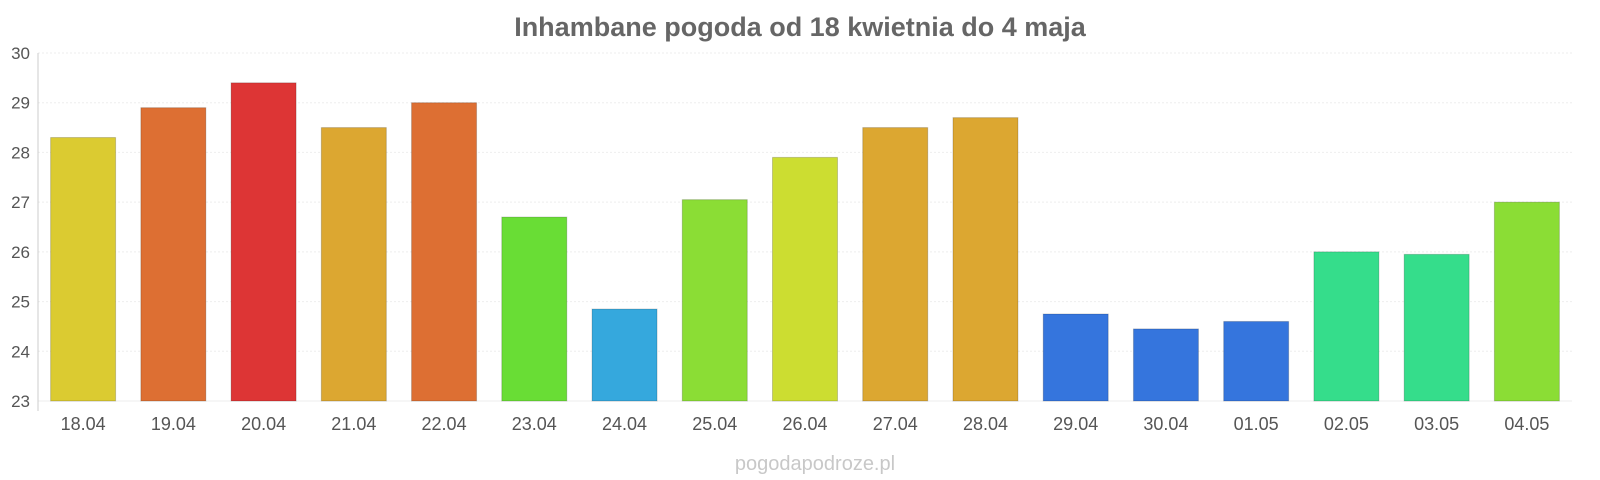  I want to click on x-tick-label: 20.04, so click(263, 424).